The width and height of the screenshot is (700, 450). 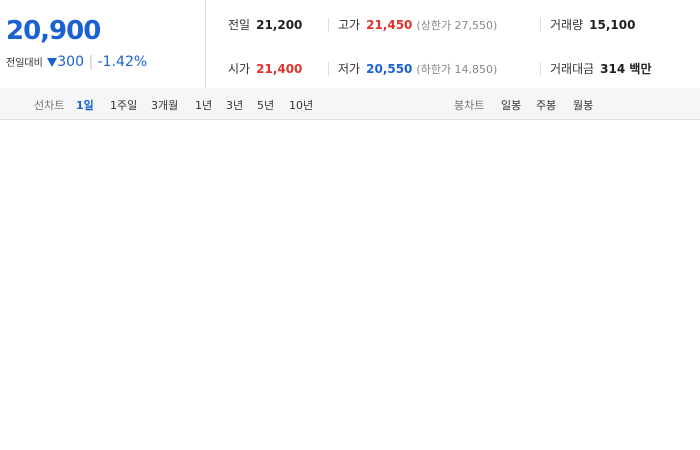 I want to click on stat-value: 21,450, so click(x=389, y=25).